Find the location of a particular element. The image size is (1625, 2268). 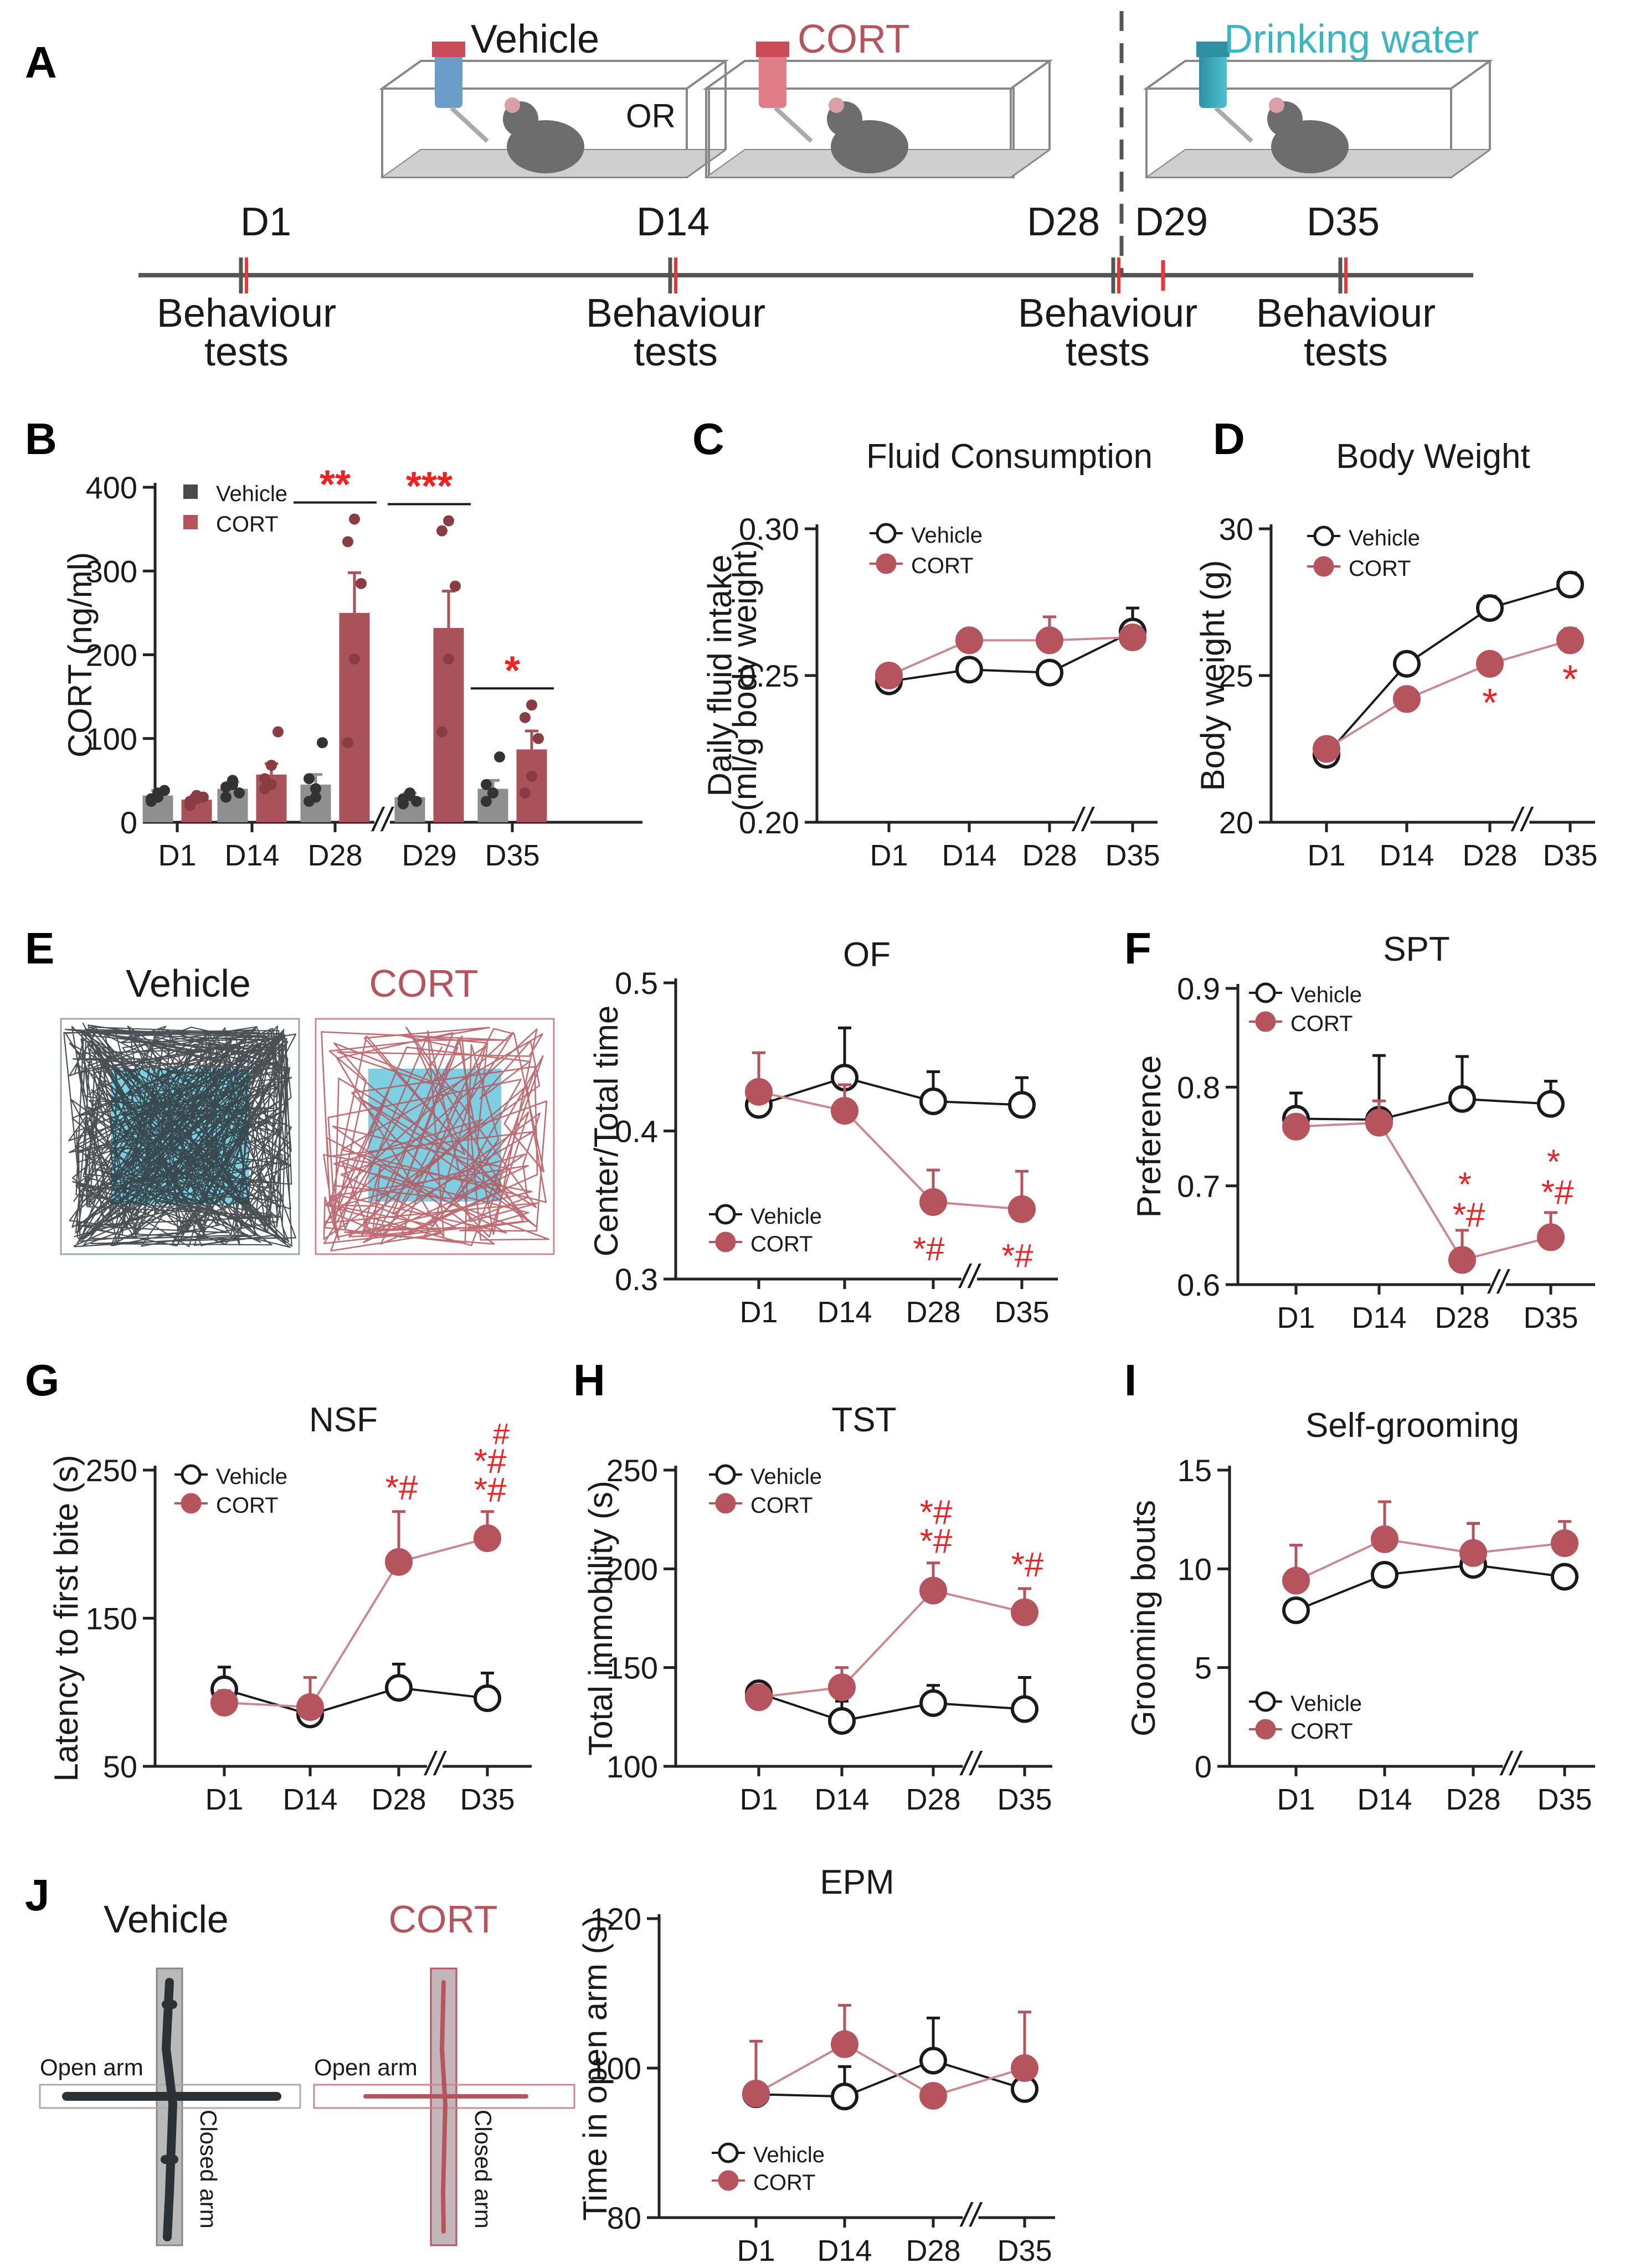

of-track-images: Vehicle CORT is located at coordinates (307, 1108).